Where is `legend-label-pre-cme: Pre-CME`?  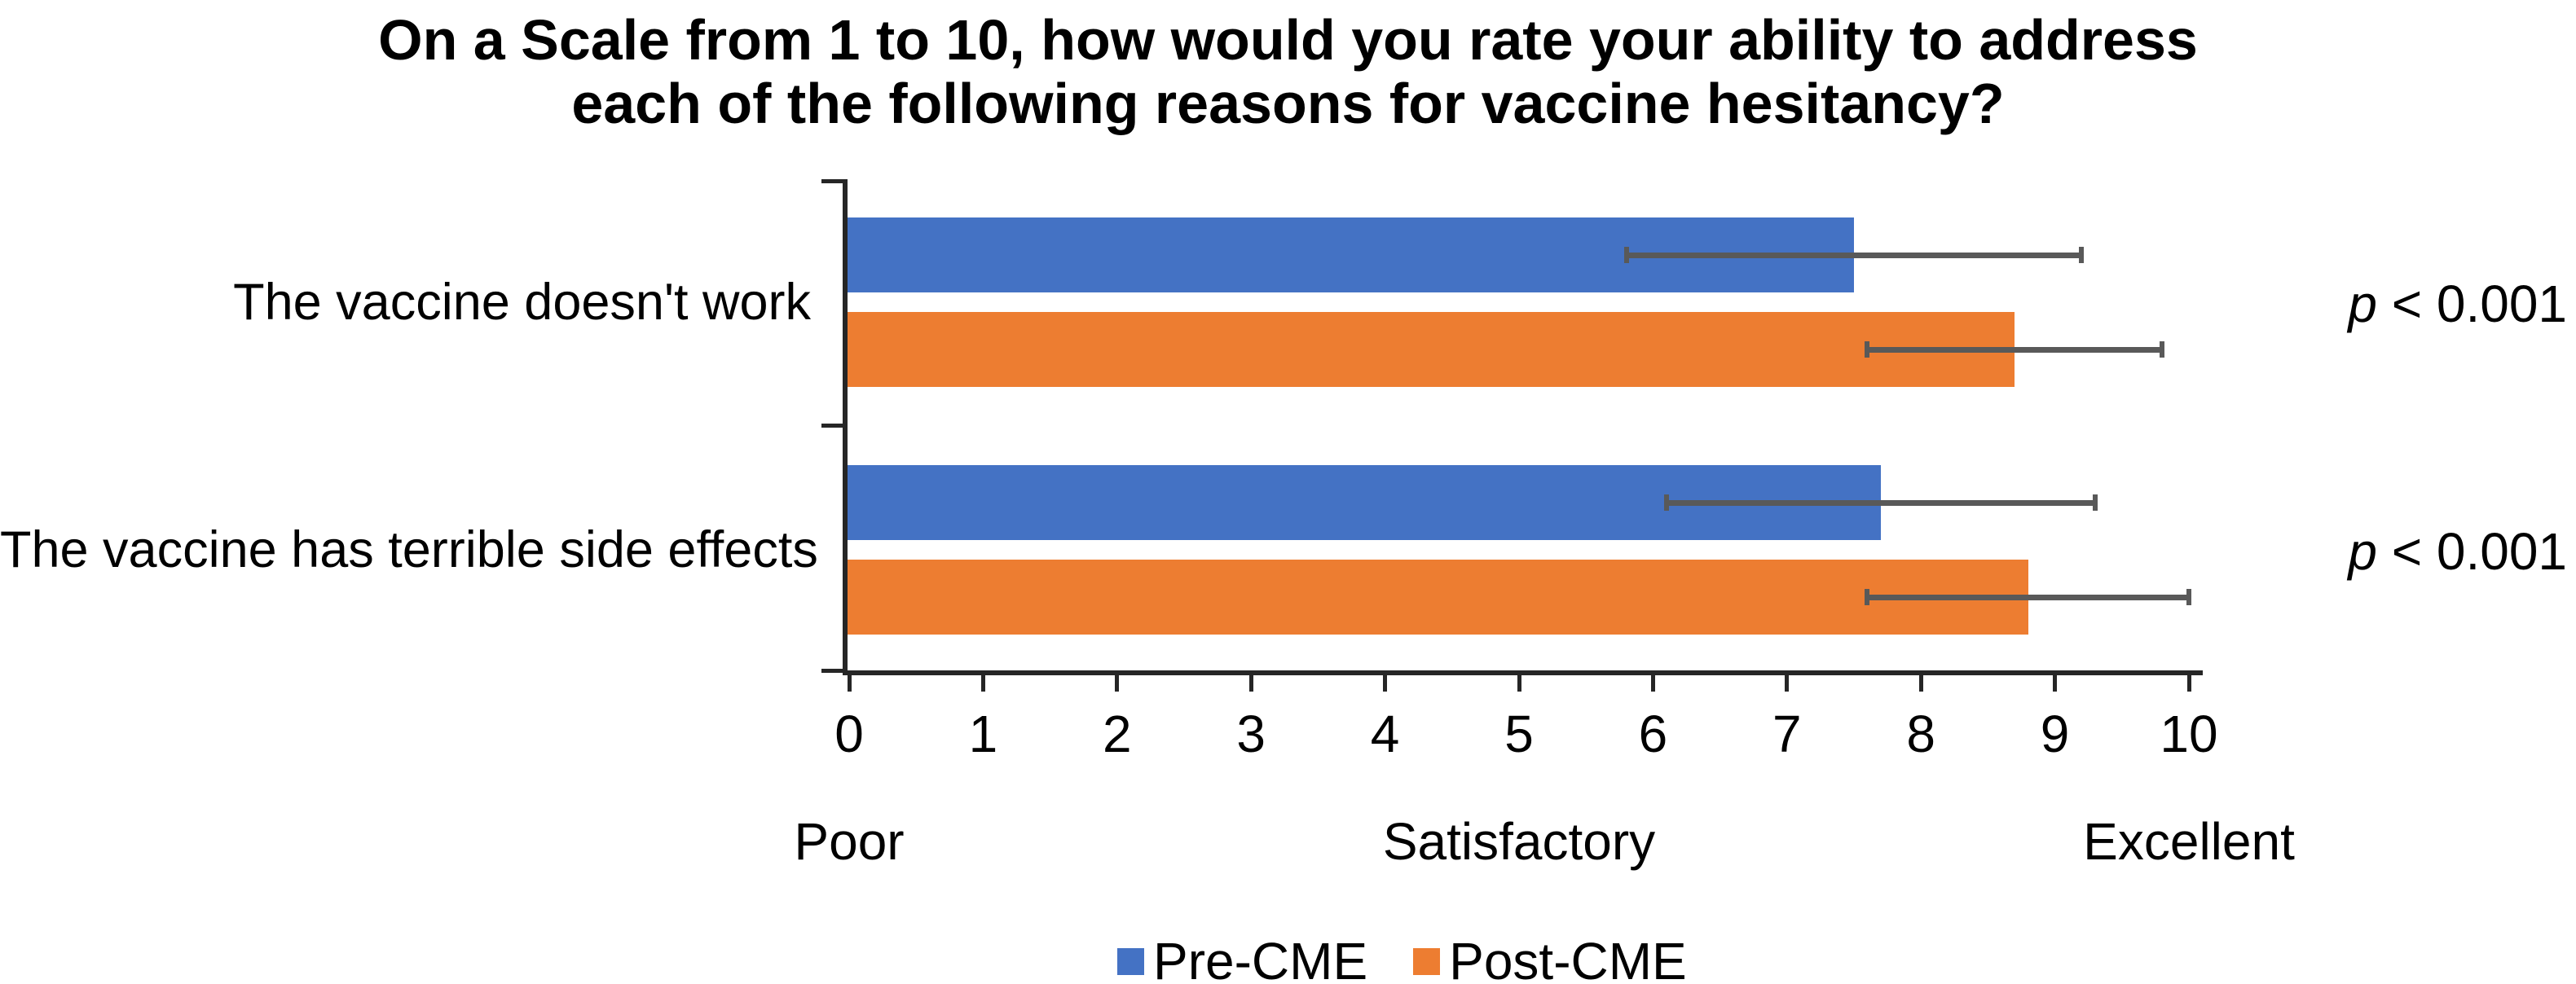
legend-label-pre-cme: Pre-CME is located at coordinates (1261, 958).